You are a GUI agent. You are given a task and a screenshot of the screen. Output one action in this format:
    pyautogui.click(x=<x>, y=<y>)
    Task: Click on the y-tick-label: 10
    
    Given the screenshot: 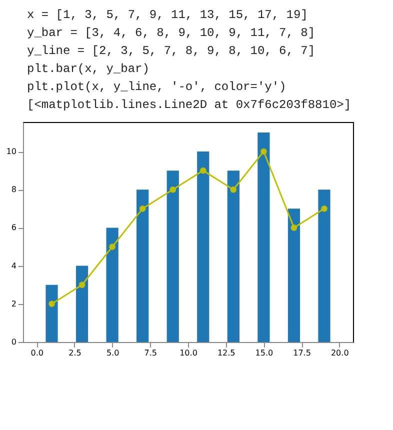 What is the action you would take?
    pyautogui.click(x=11, y=151)
    